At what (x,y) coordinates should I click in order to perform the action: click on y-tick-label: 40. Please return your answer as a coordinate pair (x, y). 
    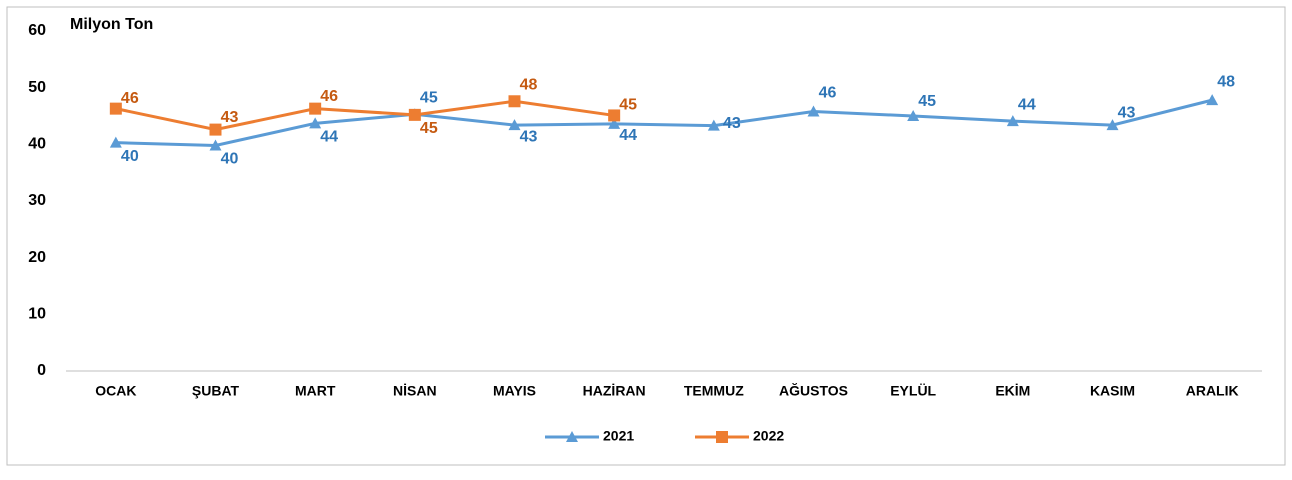
    Looking at the image, I should click on (37, 144).